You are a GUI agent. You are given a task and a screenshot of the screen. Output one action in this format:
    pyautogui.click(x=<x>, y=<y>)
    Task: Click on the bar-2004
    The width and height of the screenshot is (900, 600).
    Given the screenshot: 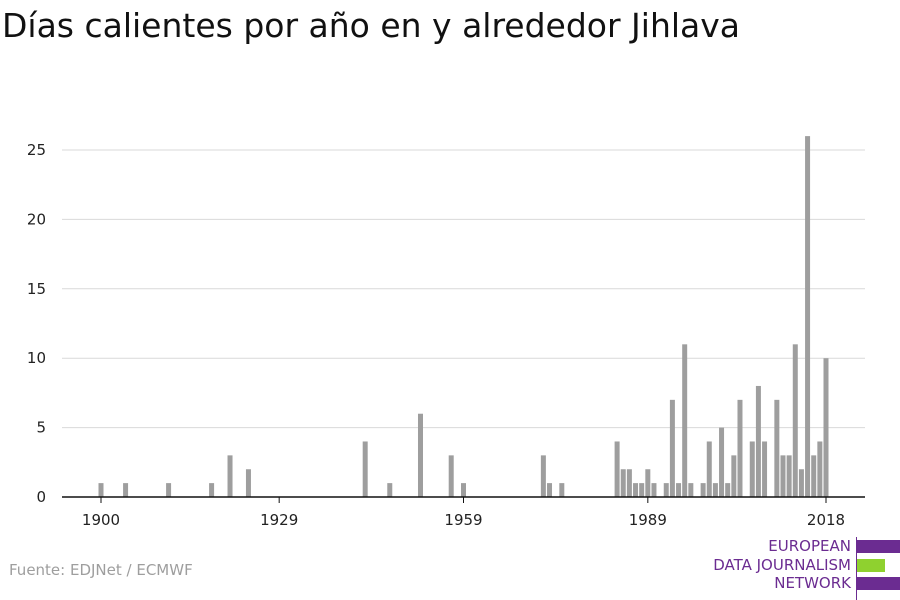 What is the action you would take?
    pyautogui.click(x=740, y=448)
    